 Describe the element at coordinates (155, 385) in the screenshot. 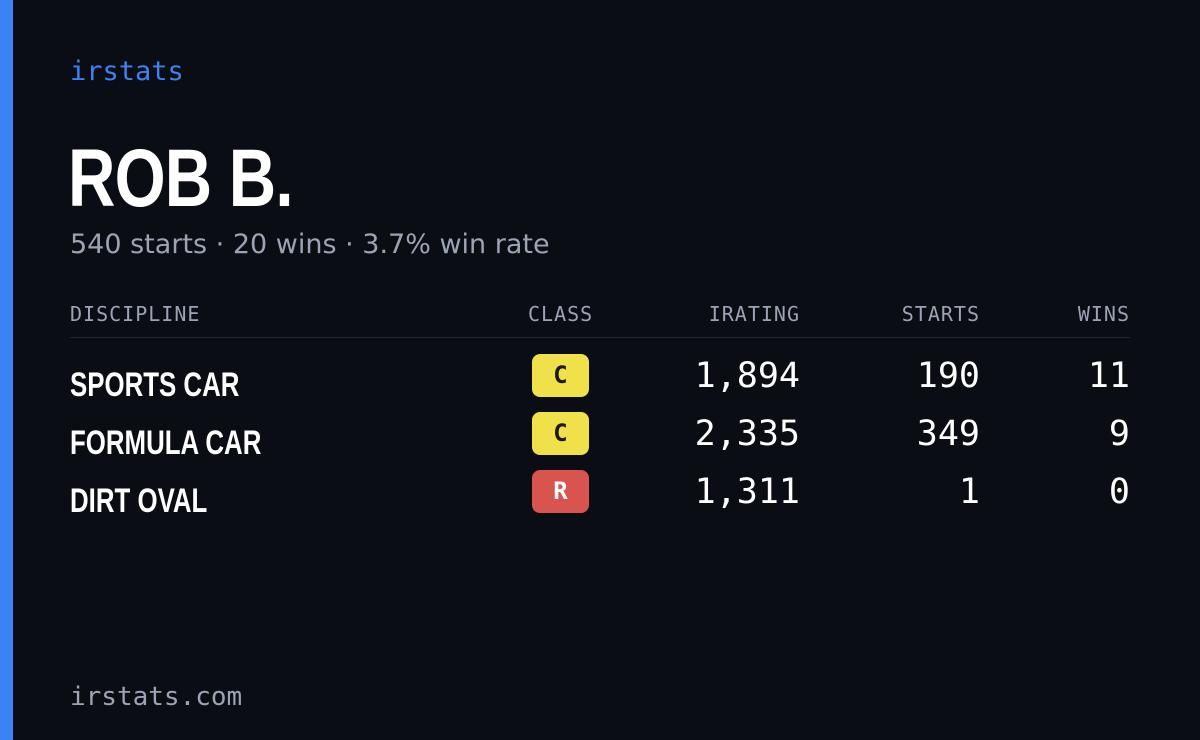

I see `discipline-name: SPORTS CAR` at that location.